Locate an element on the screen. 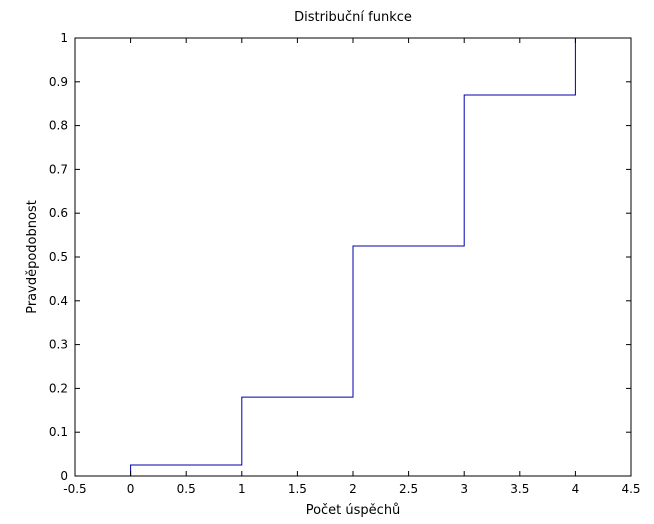 The image size is (654, 524). x-tick-label: 2 is located at coordinates (353, 489).